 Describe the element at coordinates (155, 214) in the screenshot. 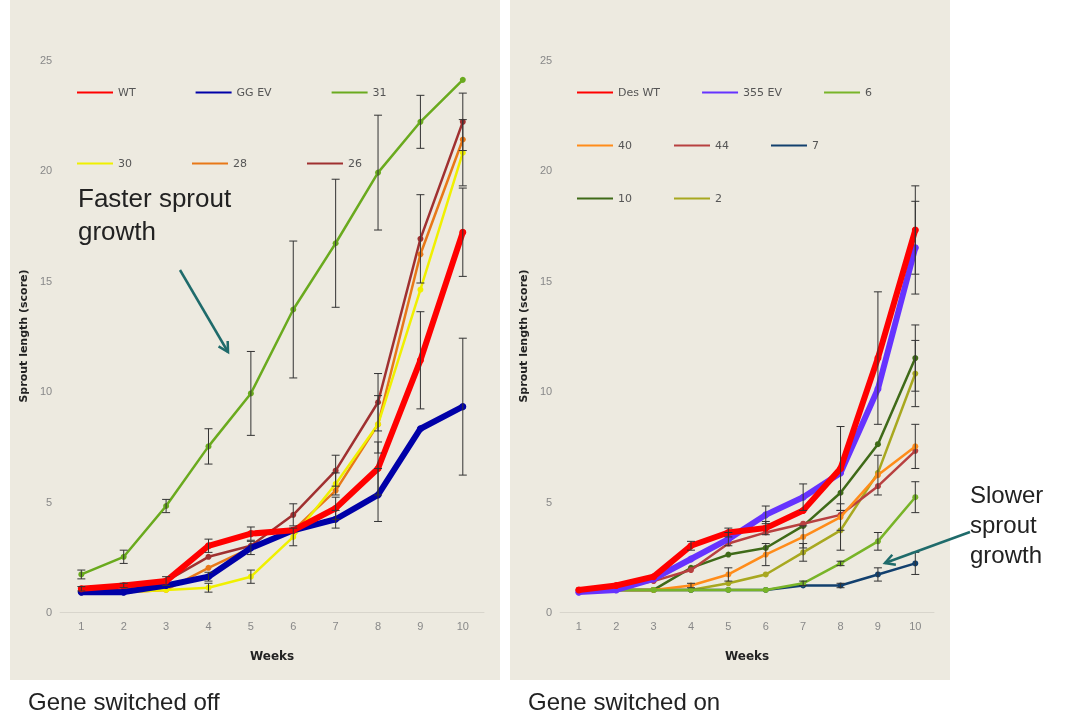

I see `annotation: Faster sprout growth` at that location.